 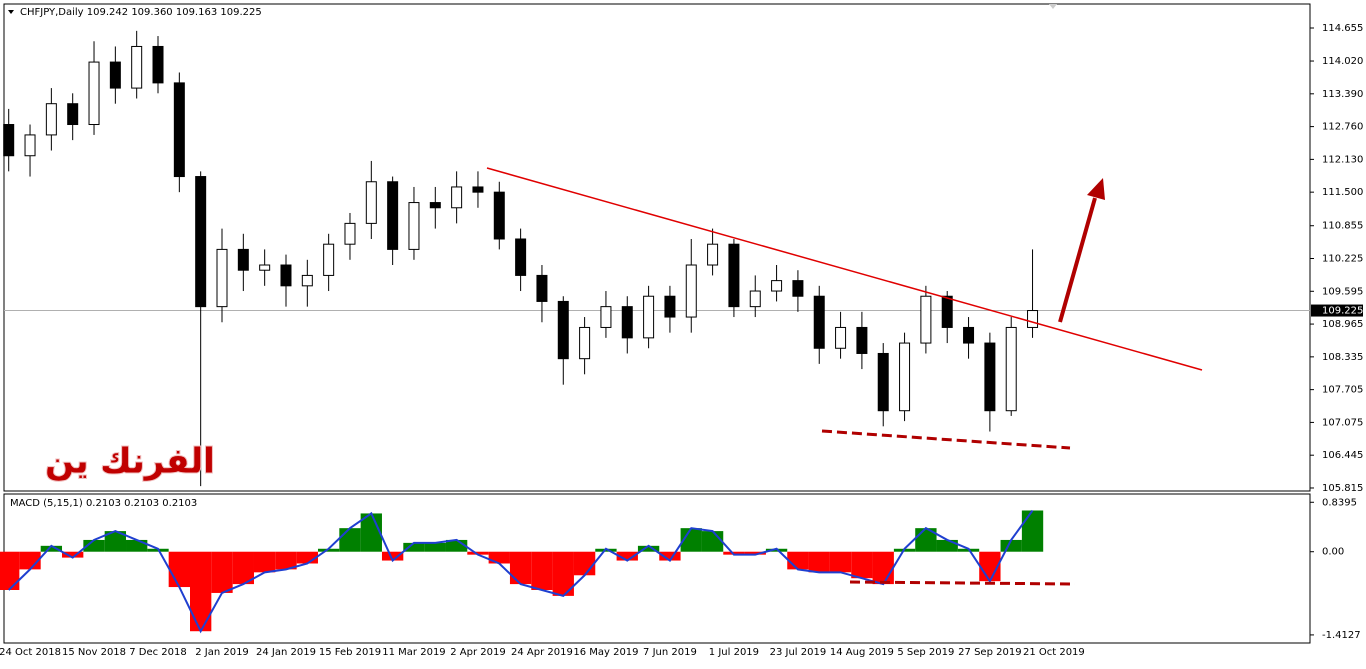 I want to click on annotation: الفرنك ين, so click(x=130, y=462).